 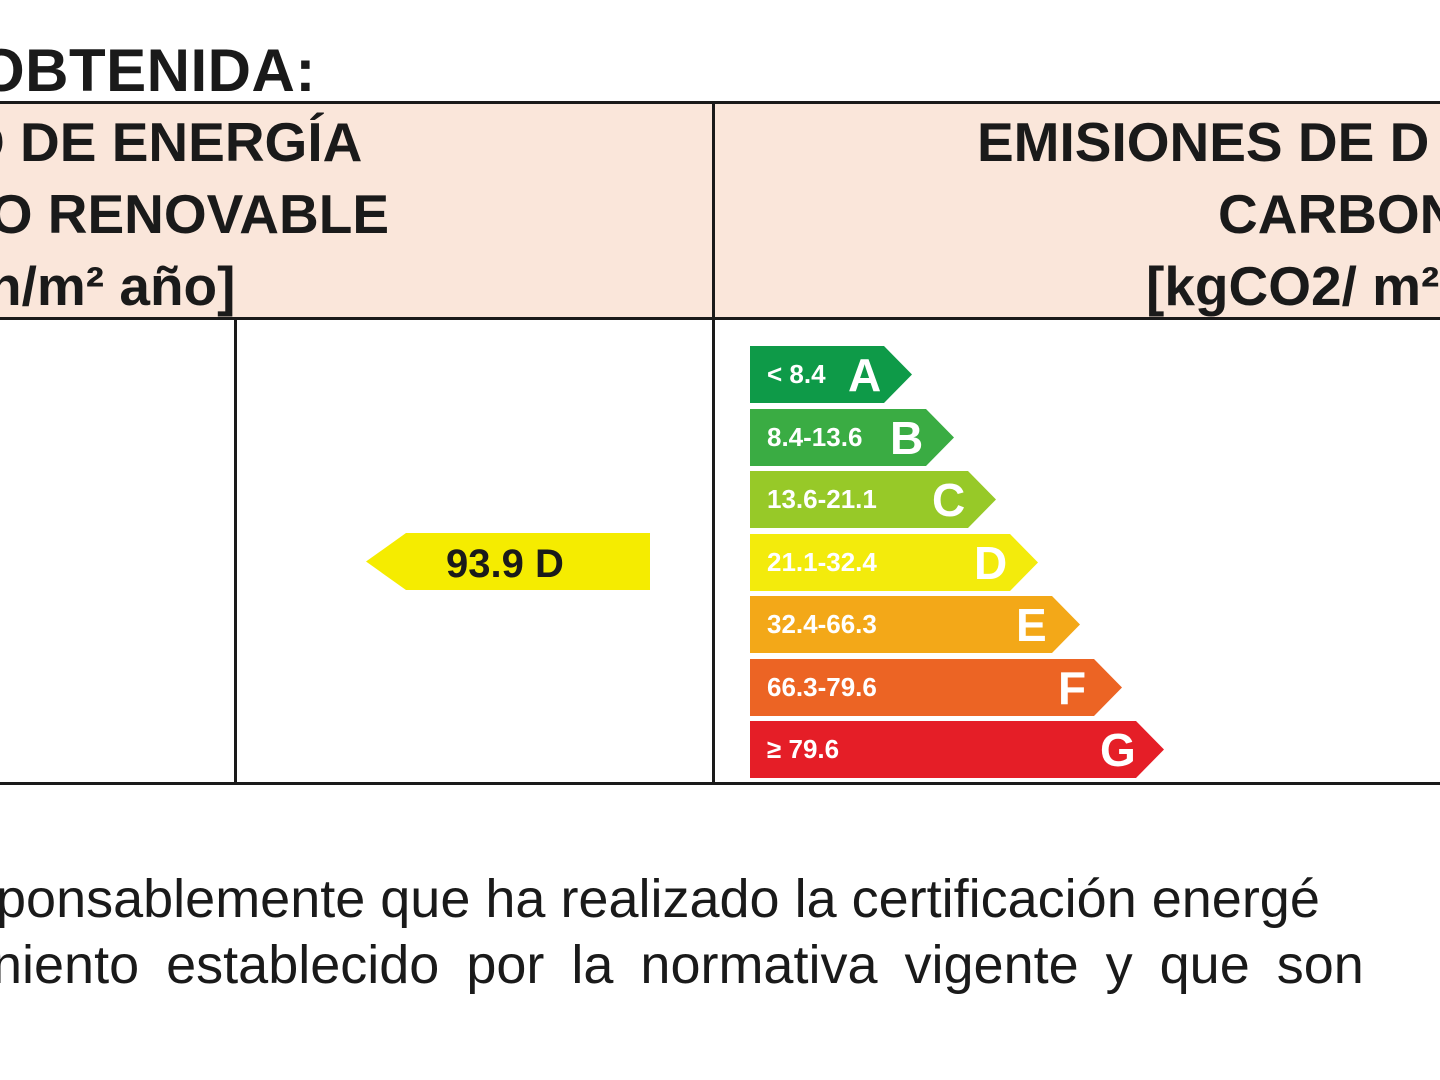 What do you see at coordinates (991, 562) in the screenshot?
I see `scale-letter-d: D` at bounding box center [991, 562].